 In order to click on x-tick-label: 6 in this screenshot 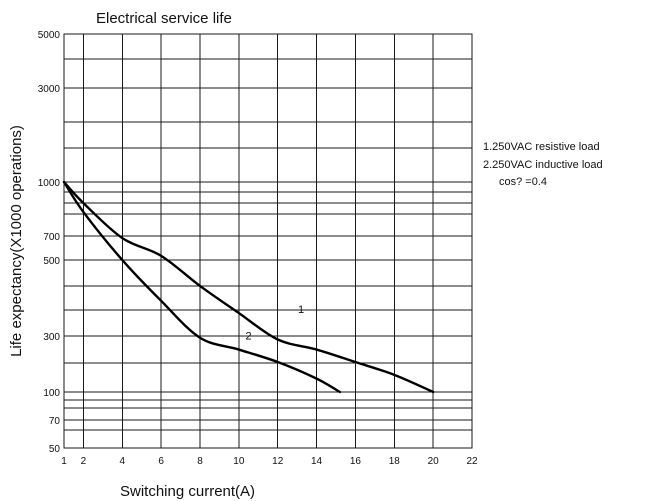, I will do `click(161, 461)`.